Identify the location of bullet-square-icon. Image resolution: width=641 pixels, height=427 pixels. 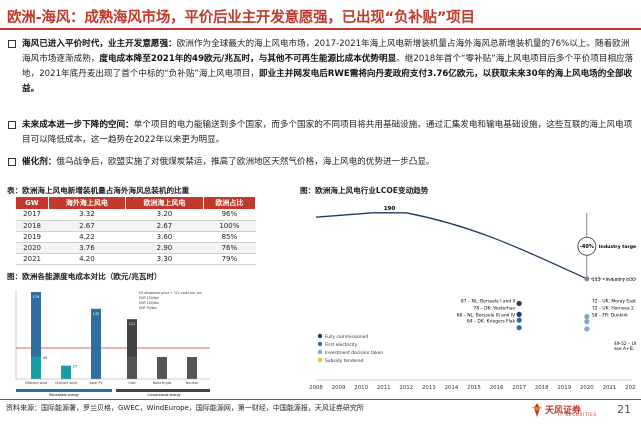
(12, 162).